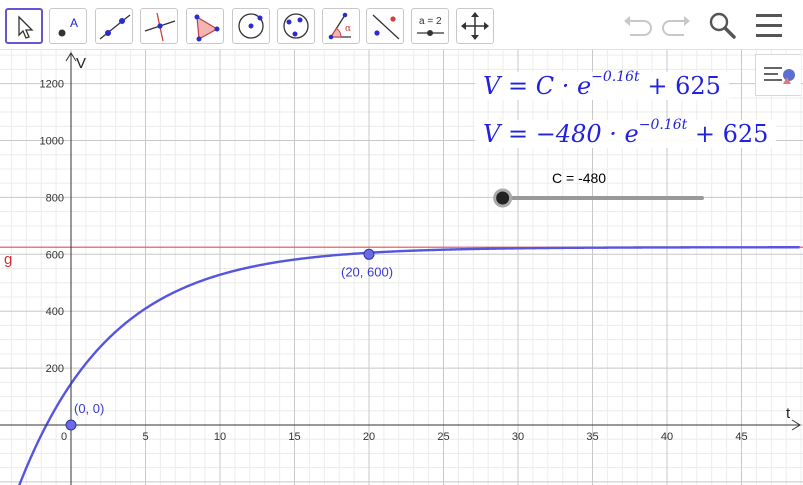 Image resolution: width=803 pixels, height=485 pixels. I want to click on equation-2: V = −480 · e−0.16t + 625, so click(626, 132).